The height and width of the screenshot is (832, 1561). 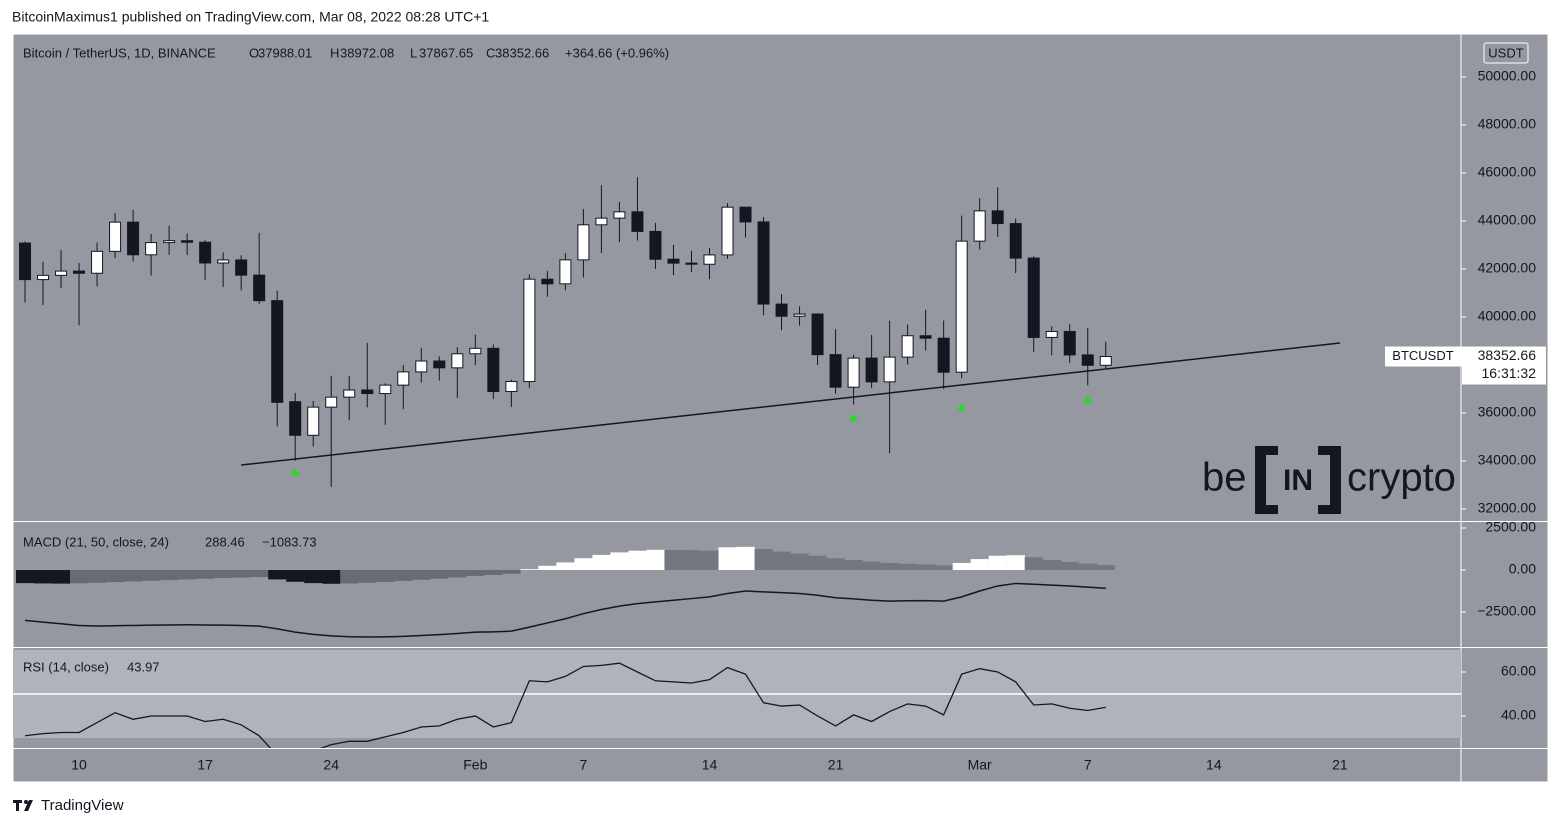 I want to click on footer-text: TradingView, so click(x=82, y=805).